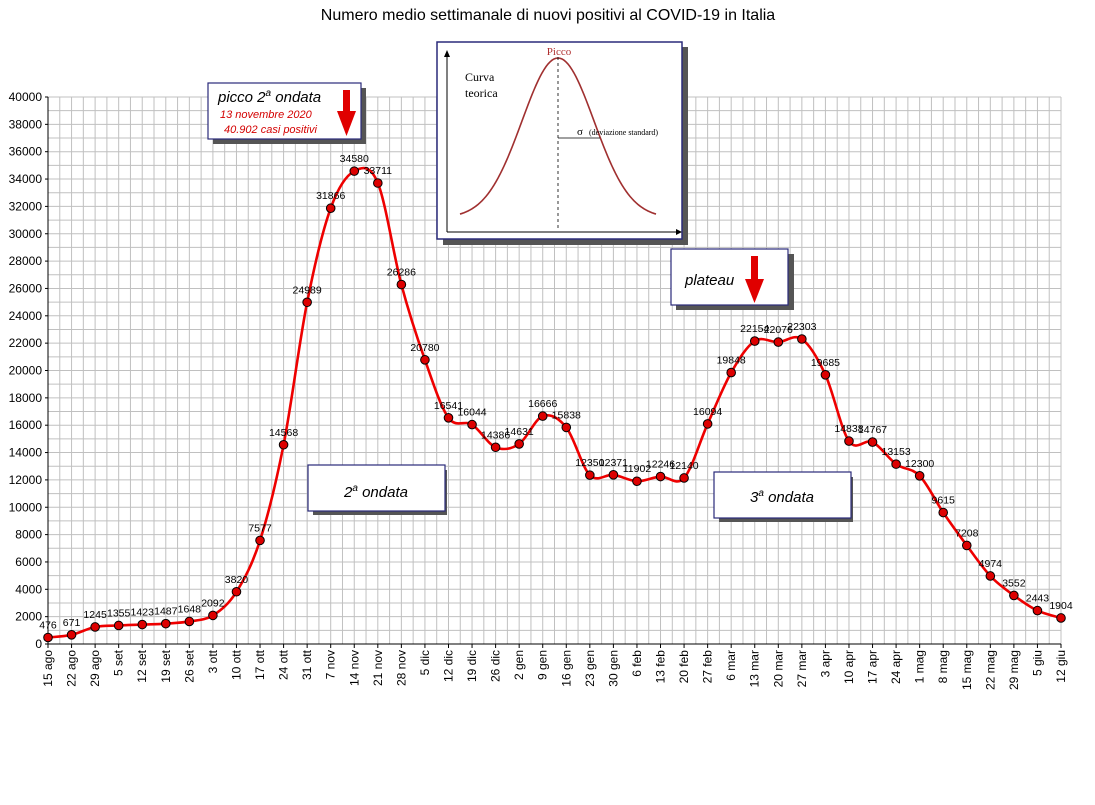 Image resolution: width=1095 pixels, height=805 pixels. What do you see at coordinates (849, 667) in the screenshot?
I see `x-tick-label: 10 apr` at bounding box center [849, 667].